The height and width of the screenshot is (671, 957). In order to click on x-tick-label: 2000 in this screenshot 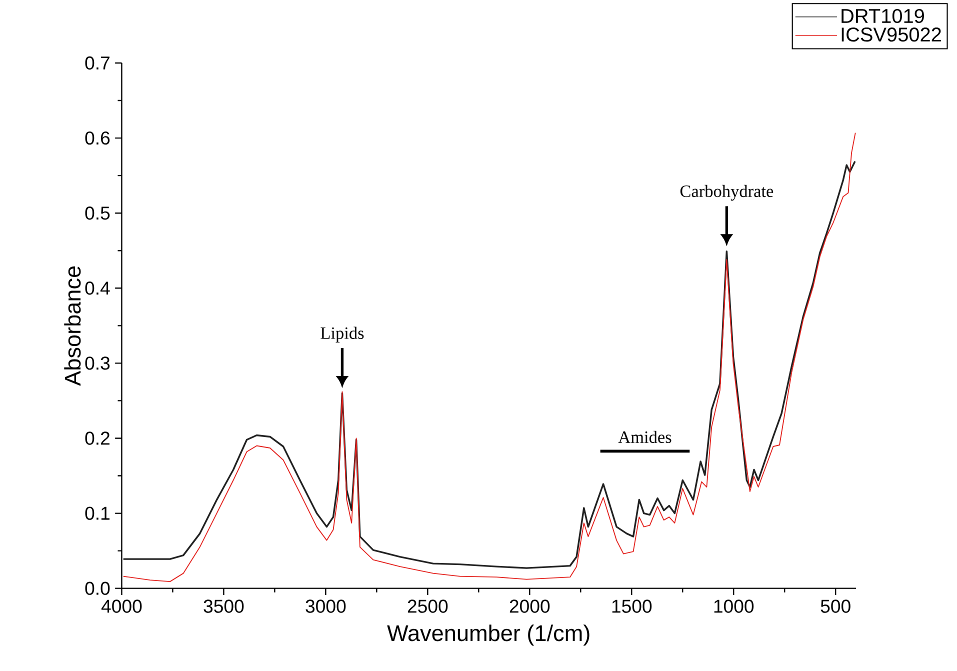, I will do `click(530, 606)`.